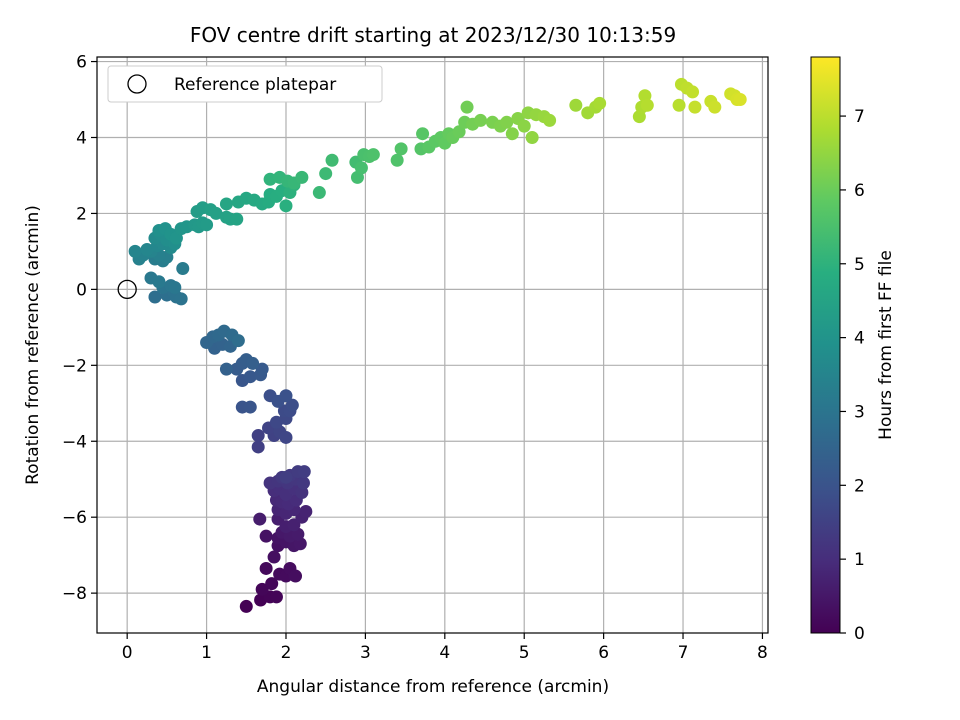 The image size is (960, 720). Describe the element at coordinates (74, 594) in the screenshot. I see `y-tick-label: −8` at that location.